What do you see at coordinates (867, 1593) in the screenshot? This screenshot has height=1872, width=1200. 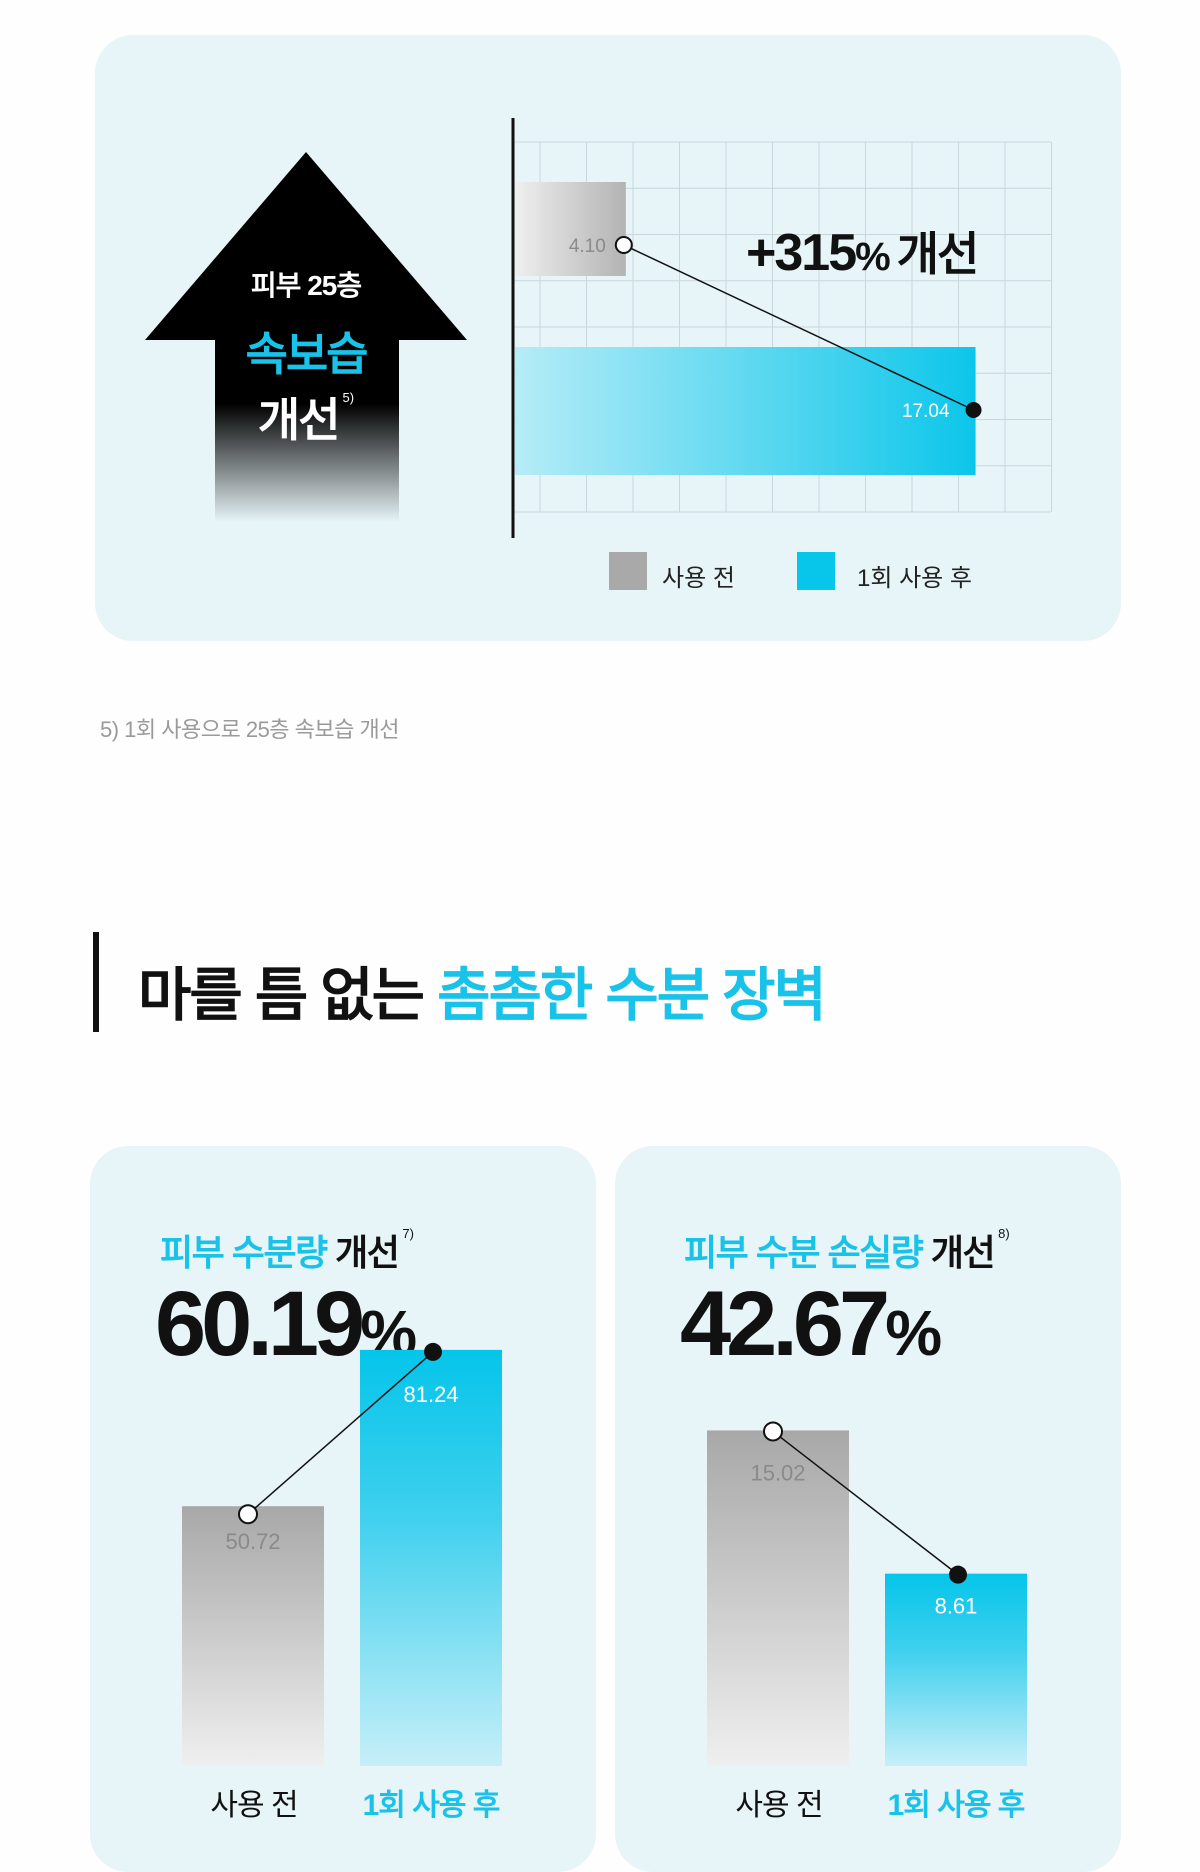 I see `moisture-loss-bar-chart: 15.02 8.61` at bounding box center [867, 1593].